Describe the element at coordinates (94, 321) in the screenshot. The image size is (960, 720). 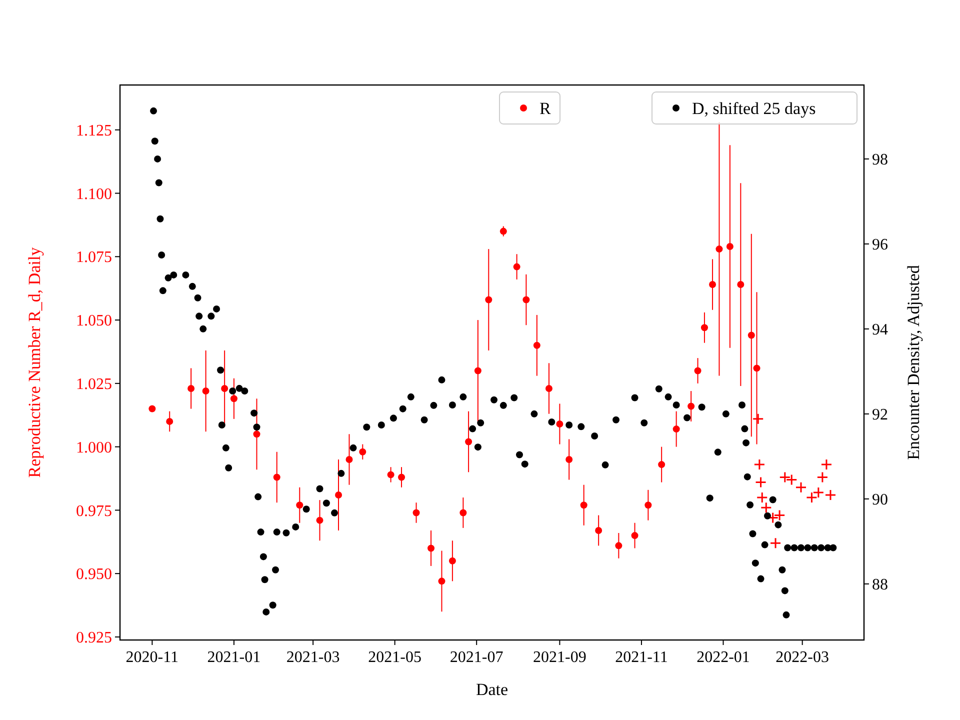
I see `y-tick-label: 1.050` at that location.